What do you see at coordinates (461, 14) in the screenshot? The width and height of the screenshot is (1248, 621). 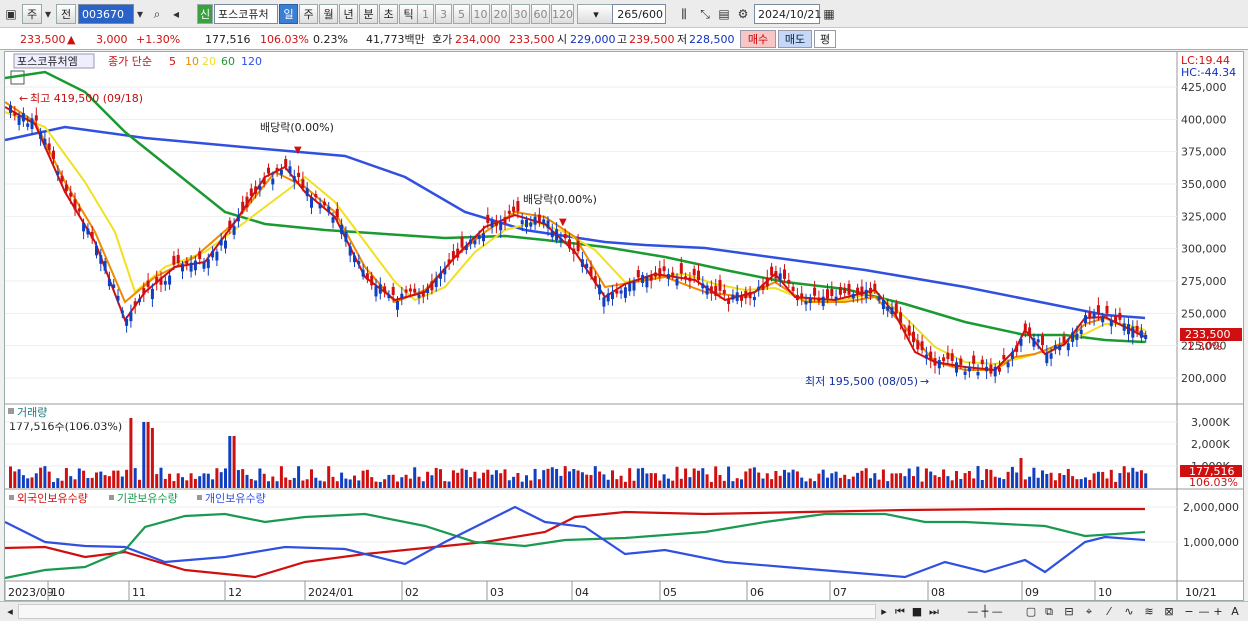 I see `minute-button-2: 5` at bounding box center [461, 14].